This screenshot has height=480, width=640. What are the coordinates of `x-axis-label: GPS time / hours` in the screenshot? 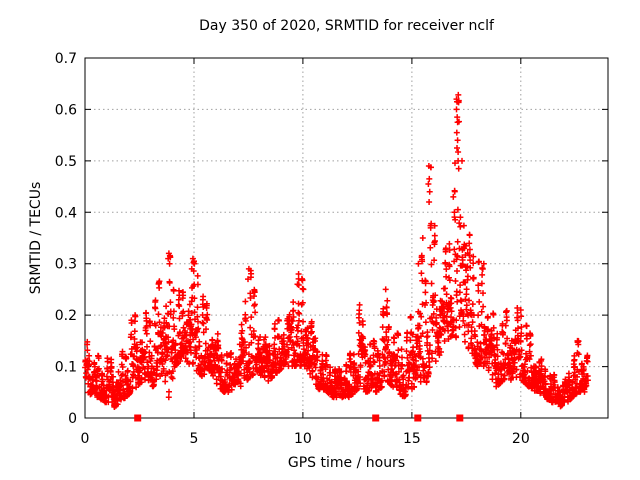 It's located at (346, 463).